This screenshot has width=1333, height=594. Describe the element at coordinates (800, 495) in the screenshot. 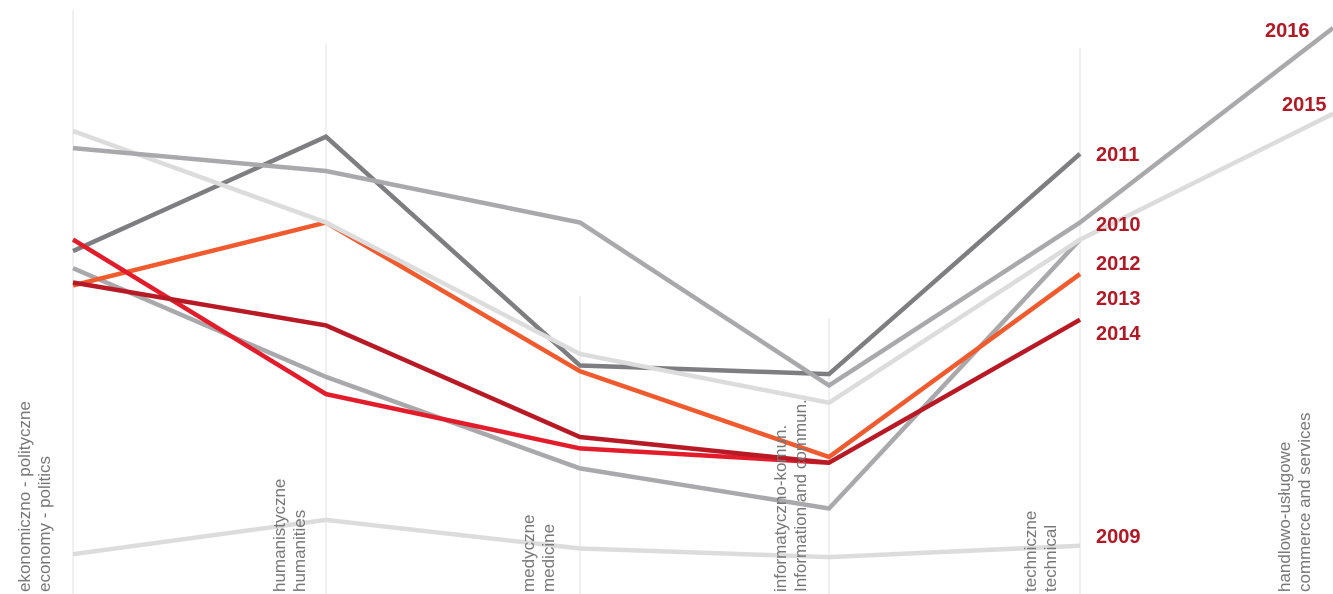

I see `category-label-en: Information and commun.` at that location.